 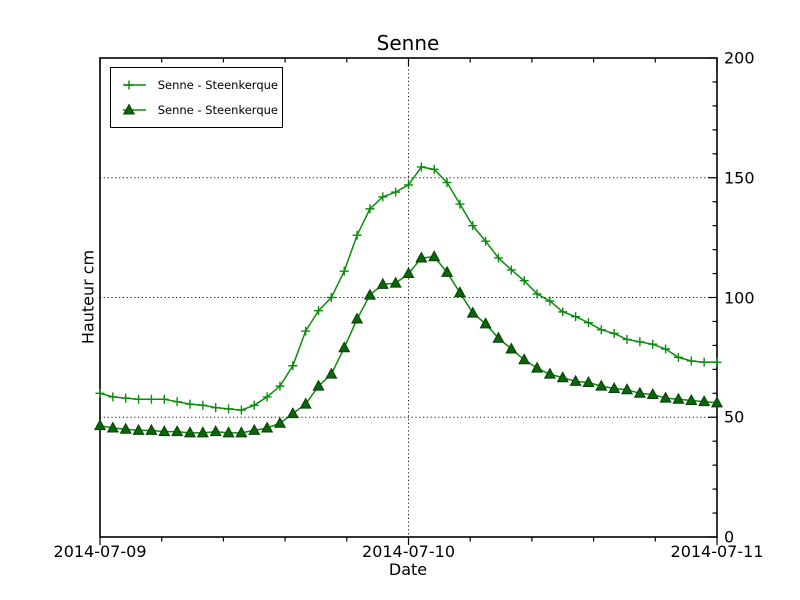 What do you see at coordinates (217, 110) in the screenshot?
I see `legend-label-line2: Senne - Steenkerque` at bounding box center [217, 110].